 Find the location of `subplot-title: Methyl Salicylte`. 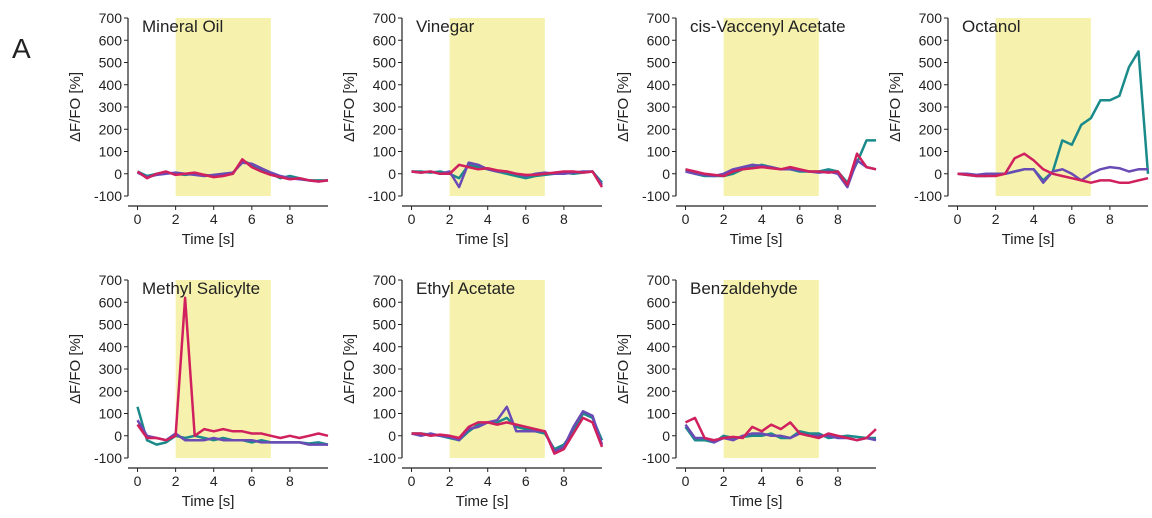

subplot-title: Methyl Salicylte is located at coordinates (201, 288).